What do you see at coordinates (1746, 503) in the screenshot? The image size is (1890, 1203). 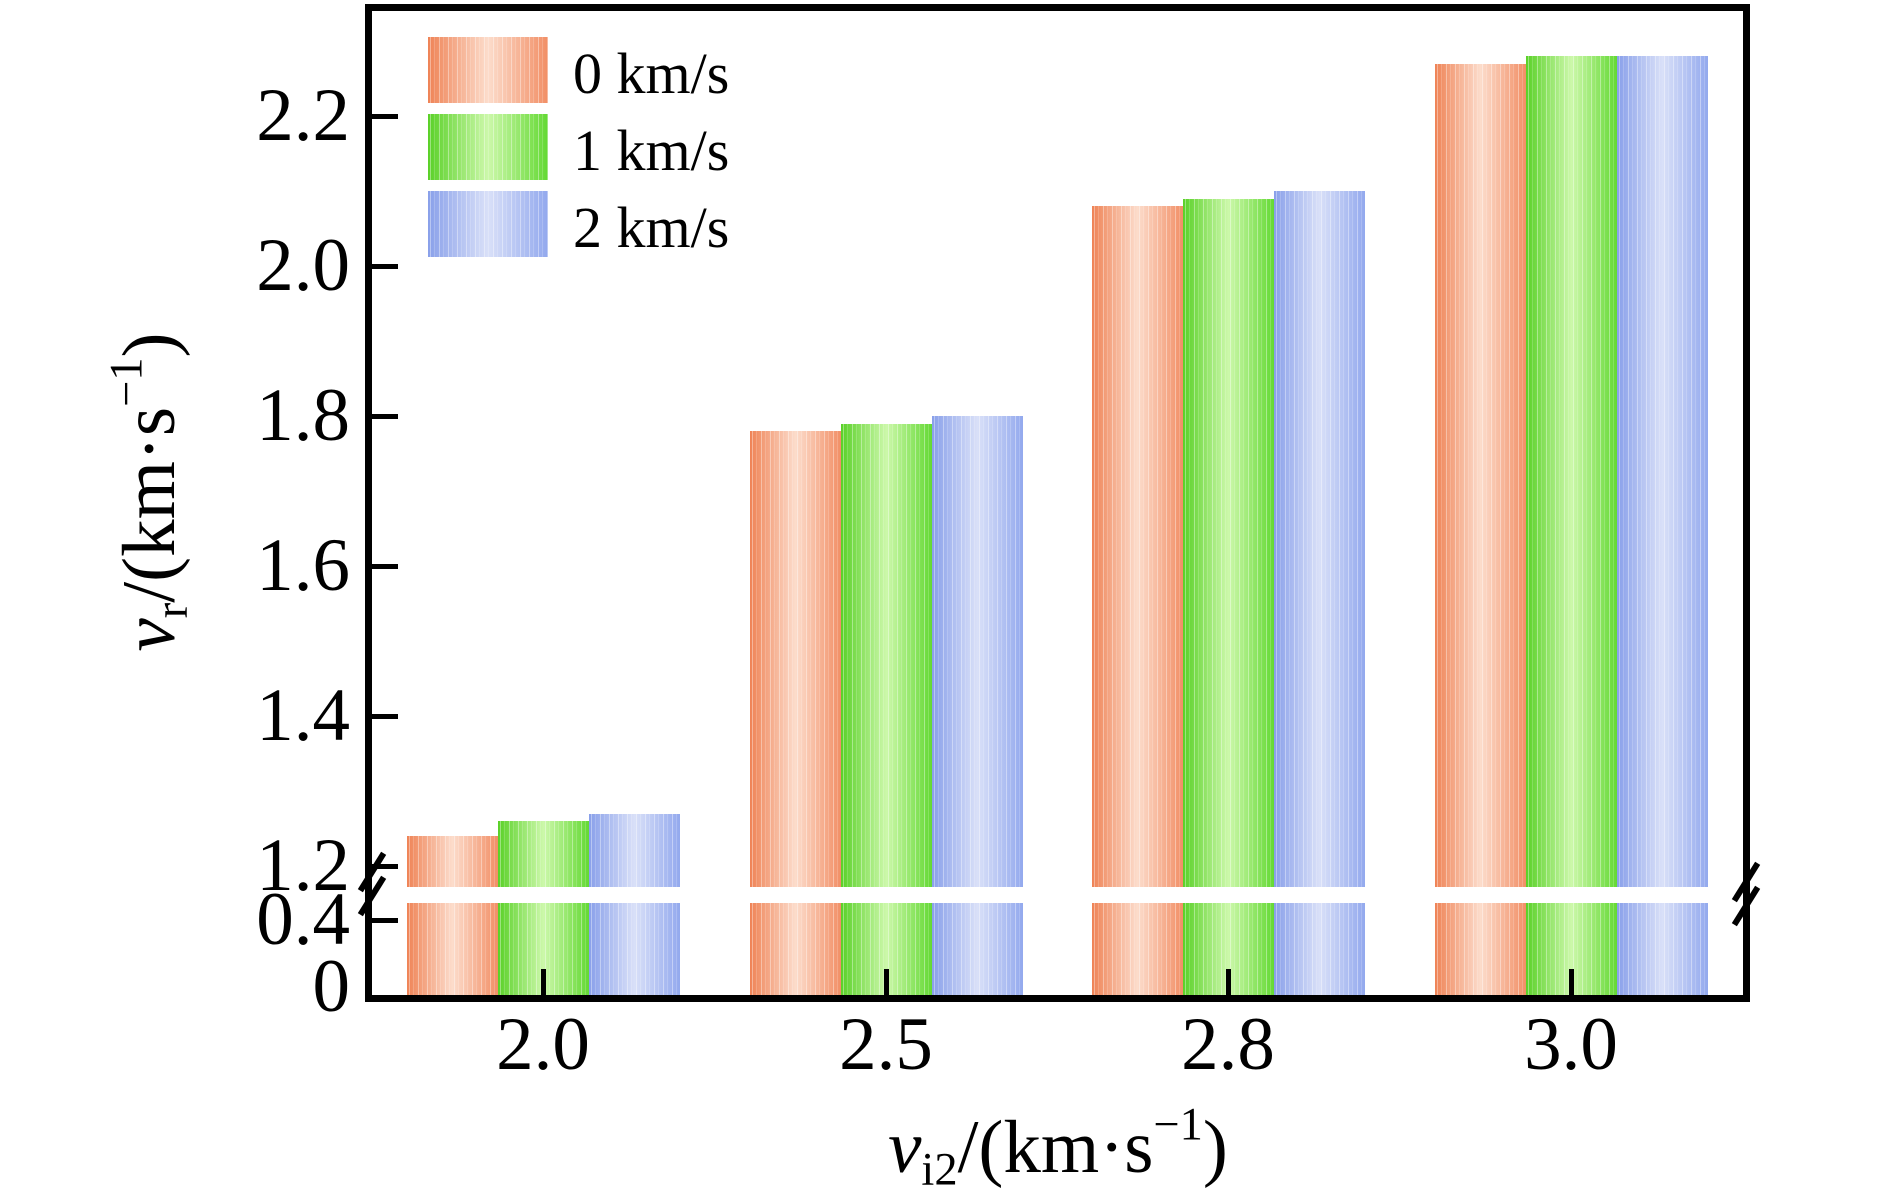 I see `axis-frame-right` at bounding box center [1746, 503].